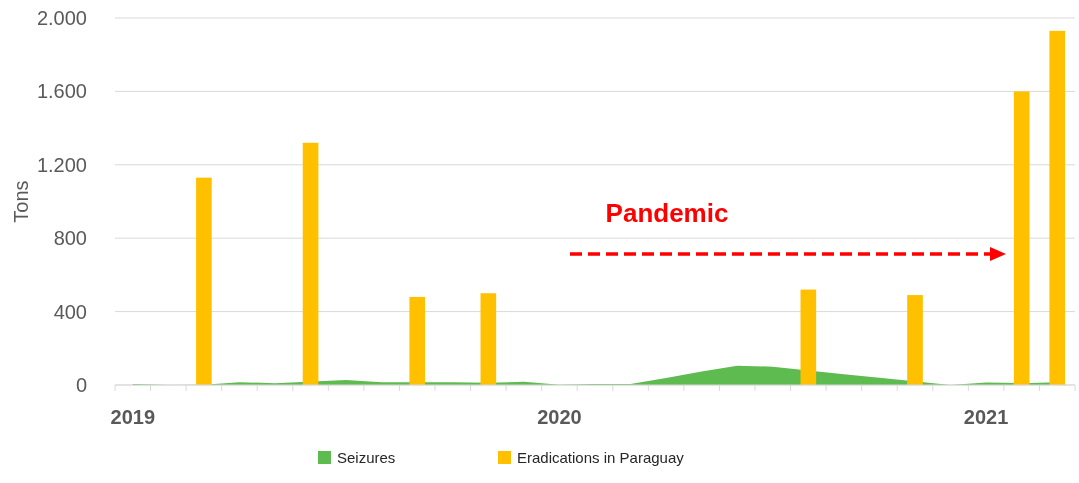 The width and height of the screenshot is (1079, 483). I want to click on y-tick-label: 800, so click(70, 238).